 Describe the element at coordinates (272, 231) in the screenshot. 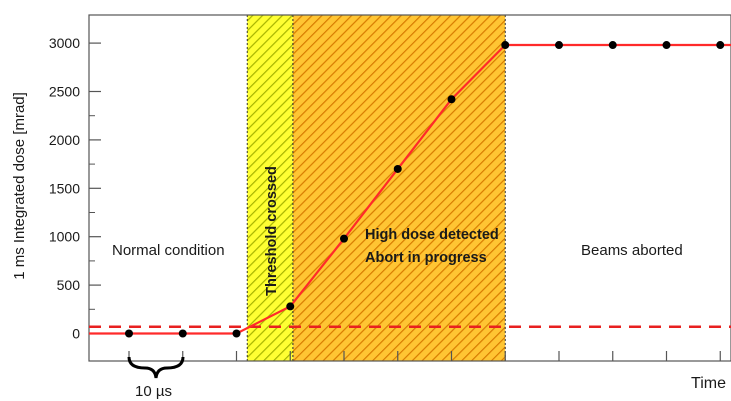

I see `threshold-crossed-label: Threshold crossed` at that location.